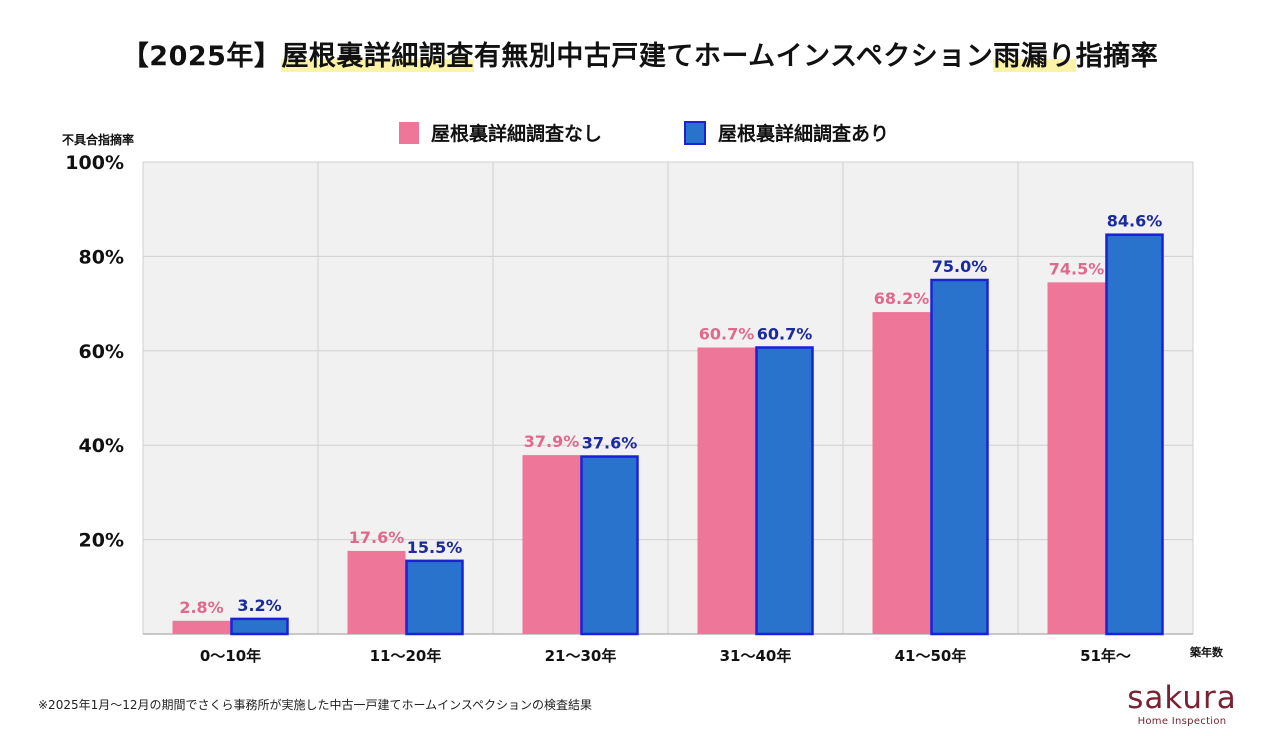 The height and width of the screenshot is (736, 1280). I want to click on logo-wordmark: sakura, so click(1182, 698).